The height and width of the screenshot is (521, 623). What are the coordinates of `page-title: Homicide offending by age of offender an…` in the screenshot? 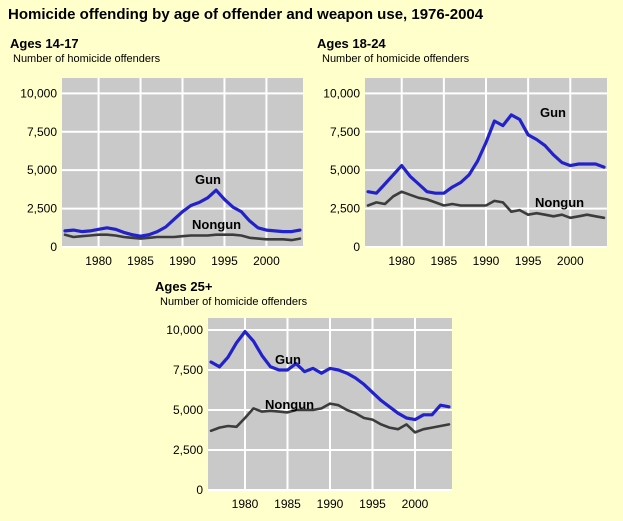 It's located at (246, 14).